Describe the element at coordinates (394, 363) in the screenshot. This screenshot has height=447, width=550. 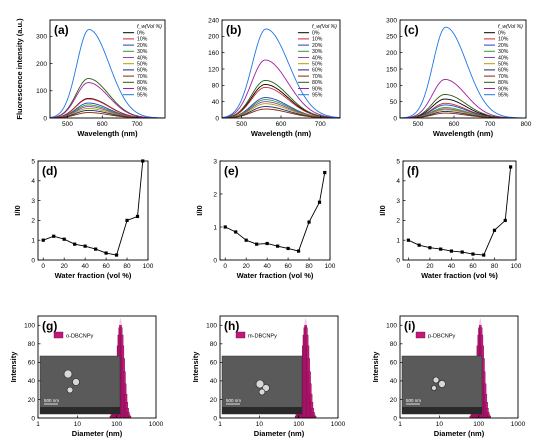
I see `y-tick-label: 60` at that location.